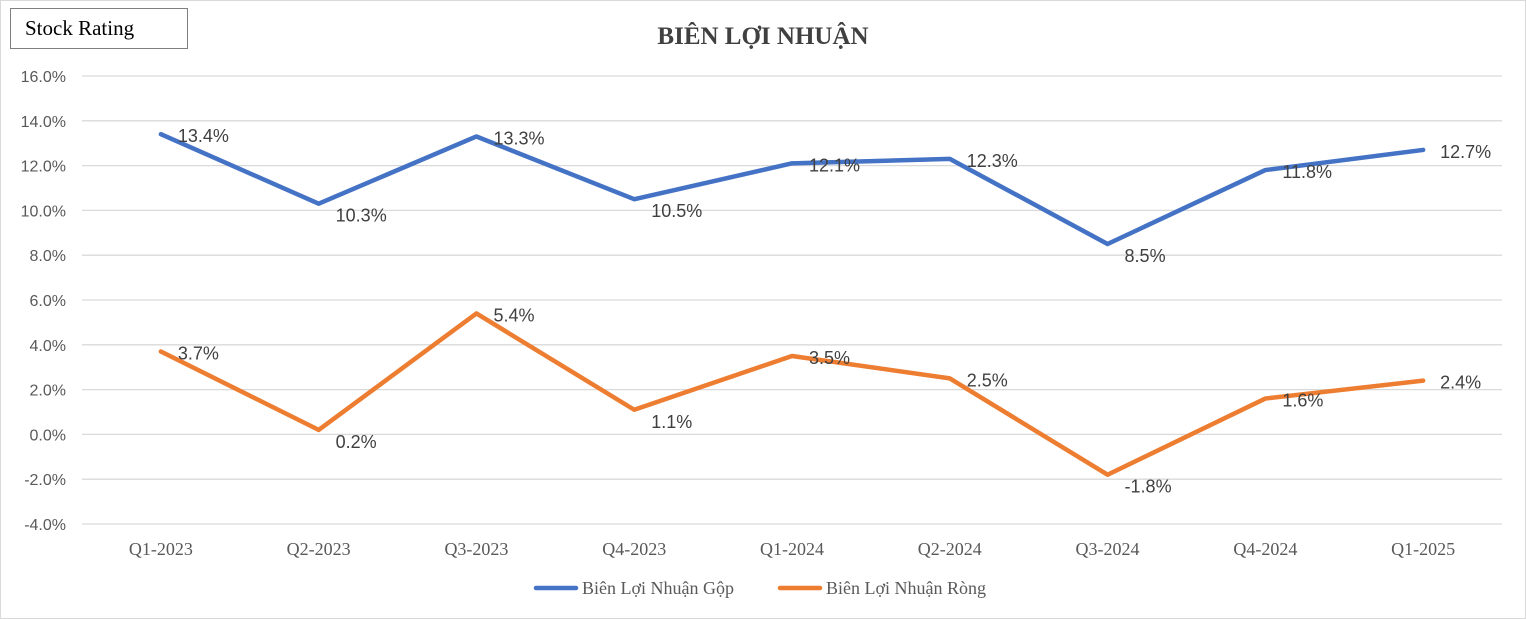  What do you see at coordinates (356, 442) in the screenshot?
I see `data-label: 0.2%` at bounding box center [356, 442].